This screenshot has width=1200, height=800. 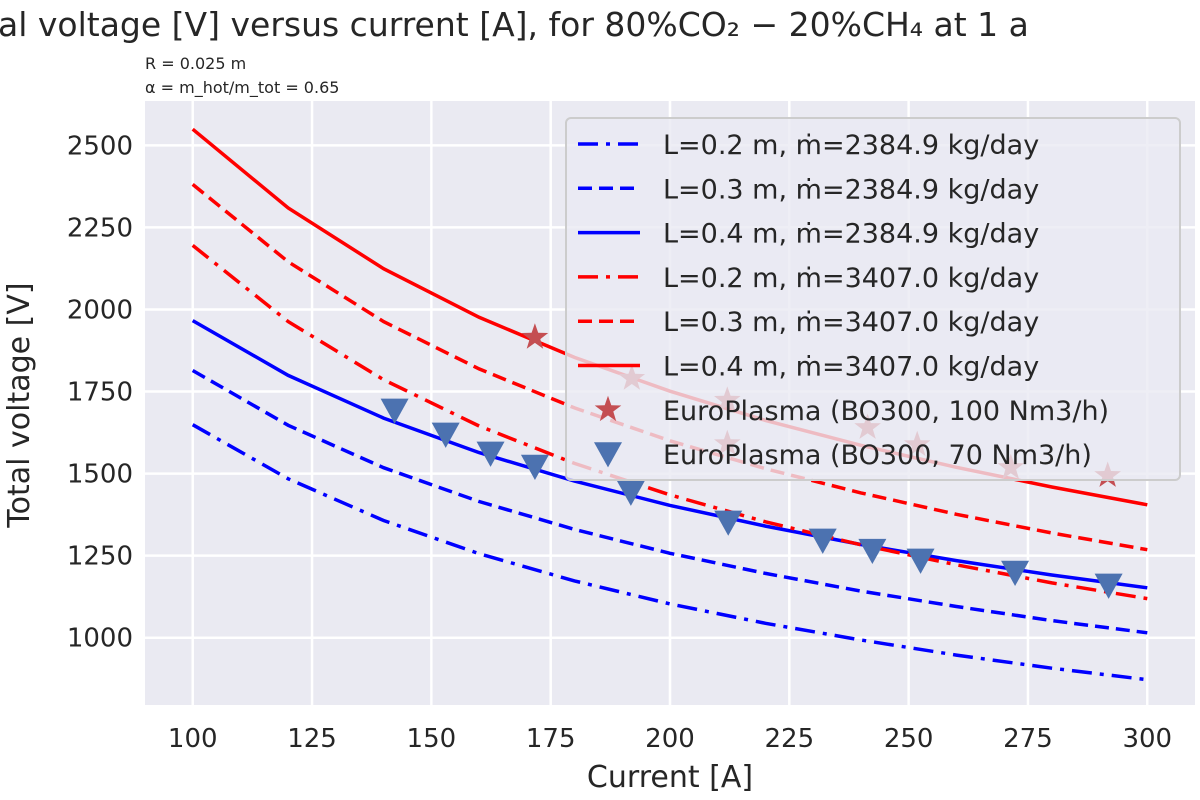 What do you see at coordinates (195, 63) in the screenshot?
I see `annotation-radius: R = 0.025 m` at bounding box center [195, 63].